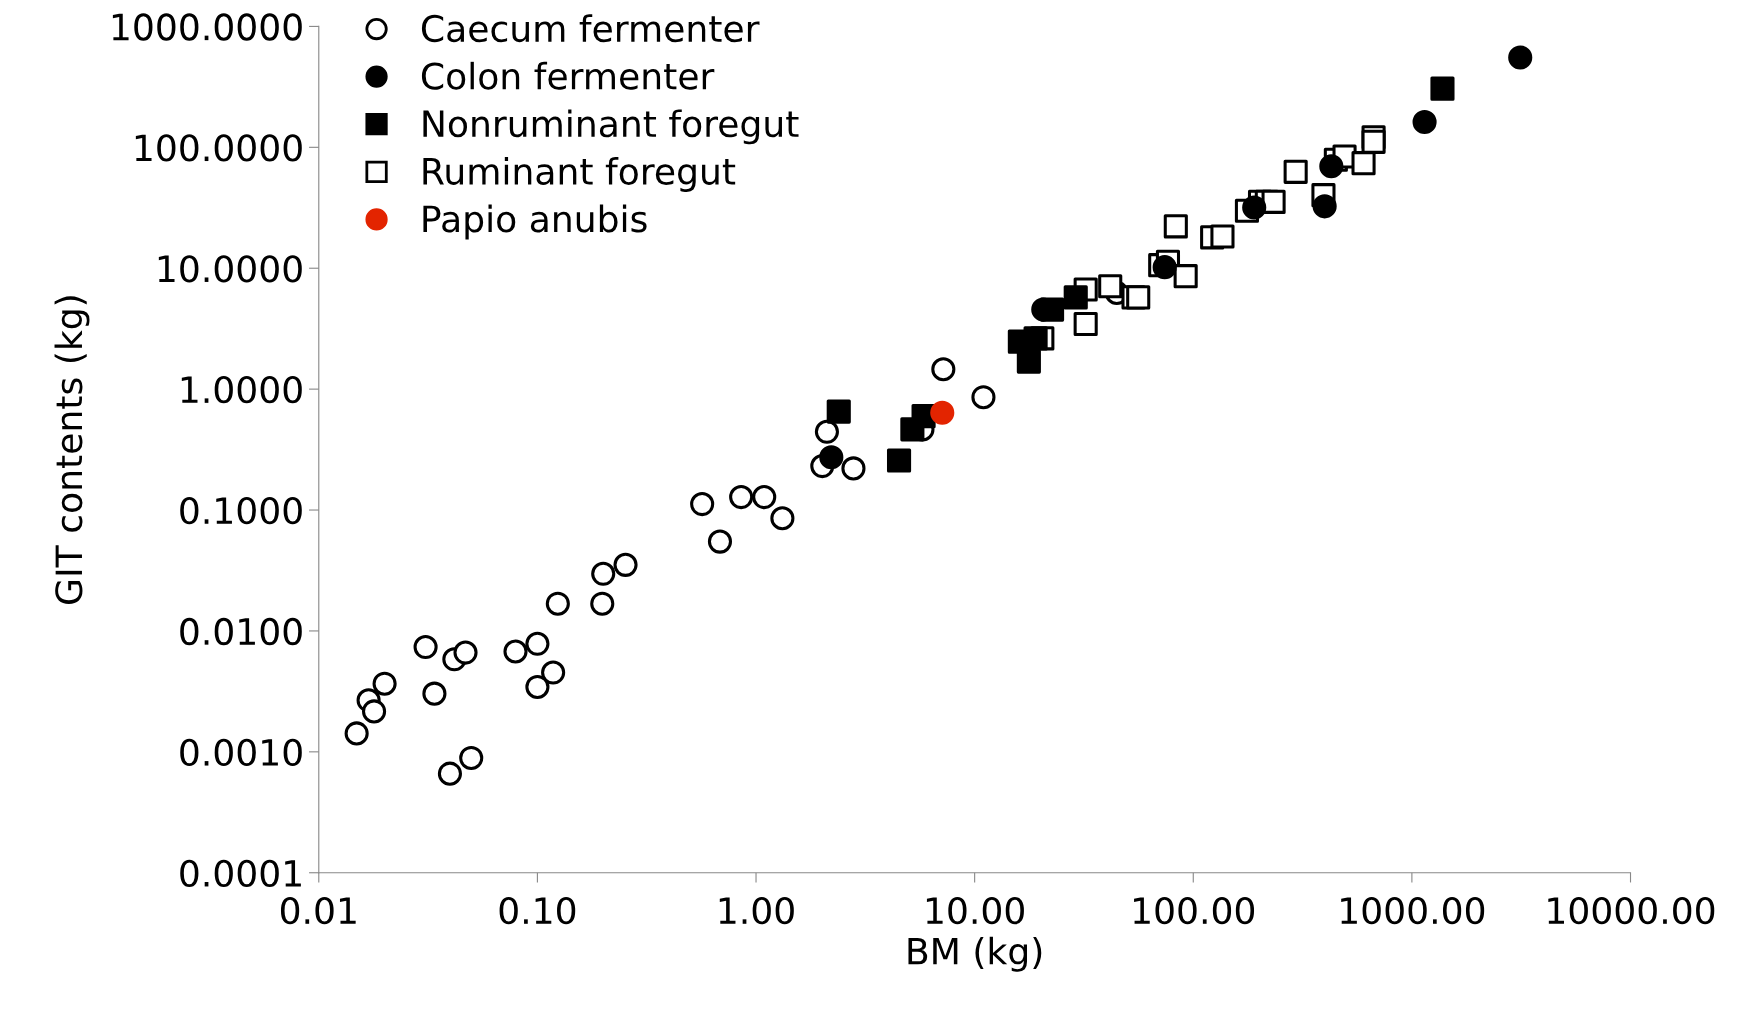 The width and height of the screenshot is (1742, 1016). What do you see at coordinates (1194, 910) in the screenshot?
I see `x-tick-label: 100.00` at bounding box center [1194, 910].